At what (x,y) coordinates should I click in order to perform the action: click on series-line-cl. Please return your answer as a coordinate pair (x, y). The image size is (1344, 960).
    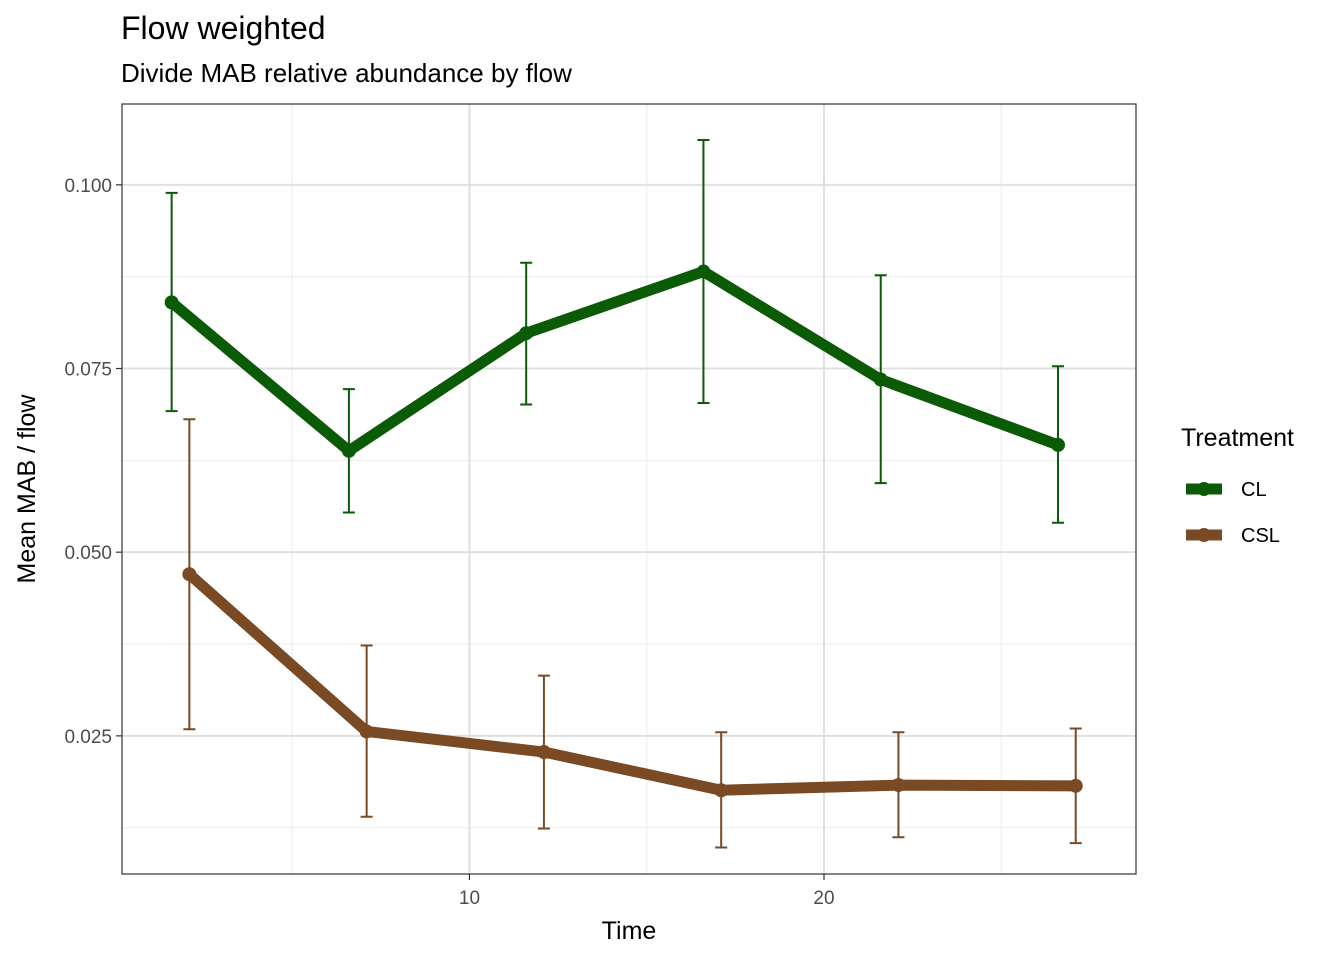
    Looking at the image, I should click on (614, 361).